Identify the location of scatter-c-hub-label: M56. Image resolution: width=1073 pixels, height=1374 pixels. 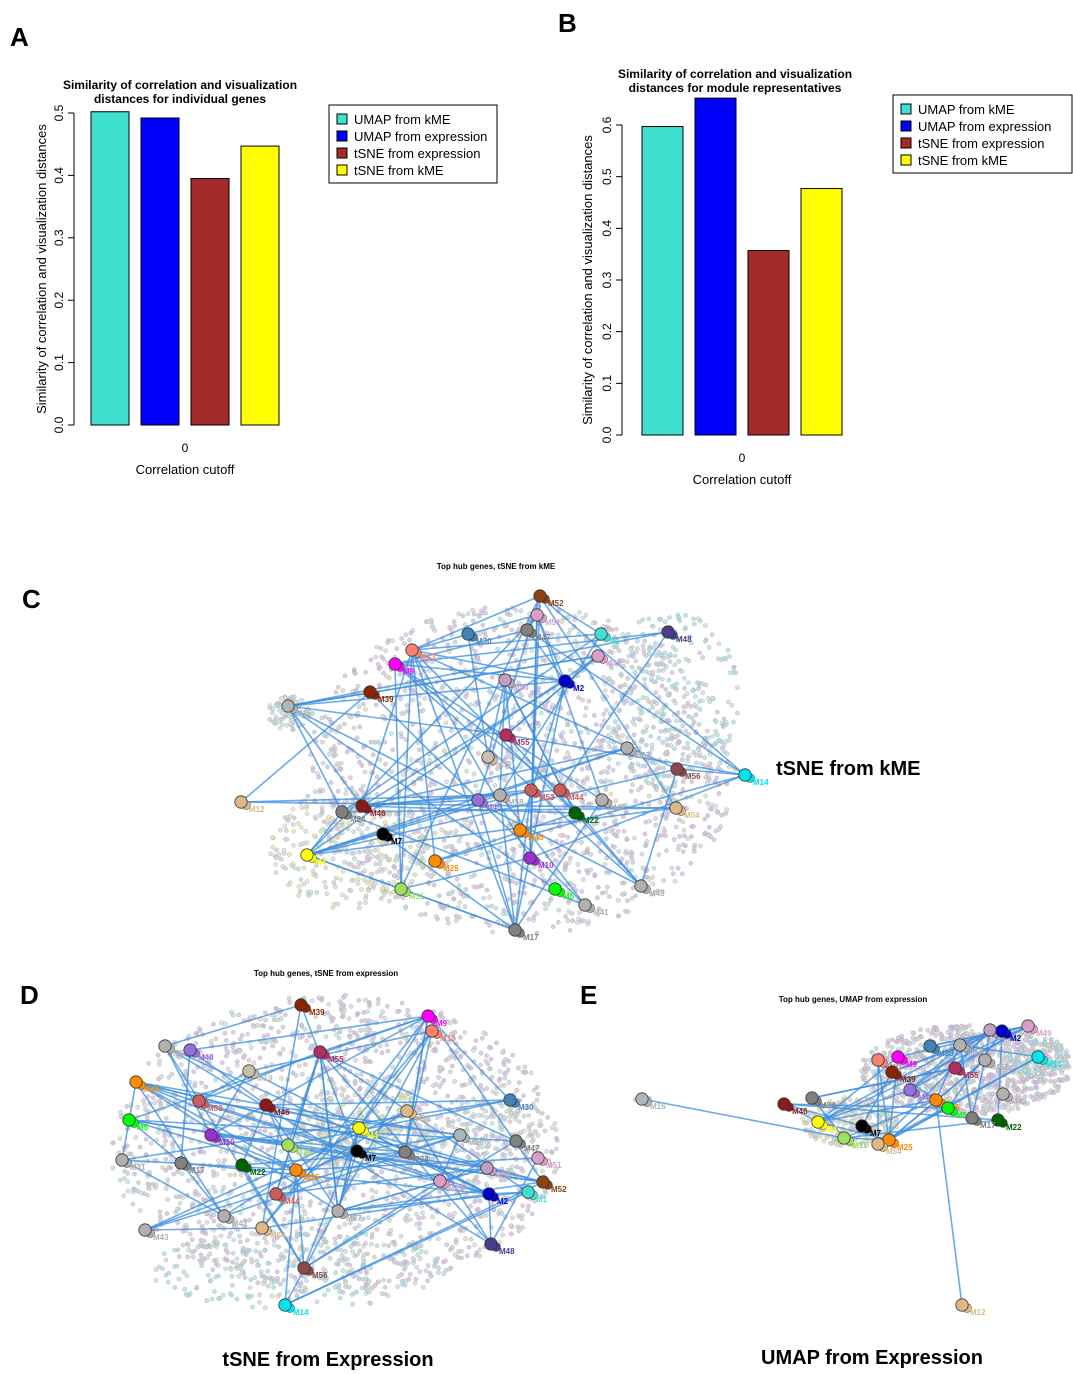
(693, 776).